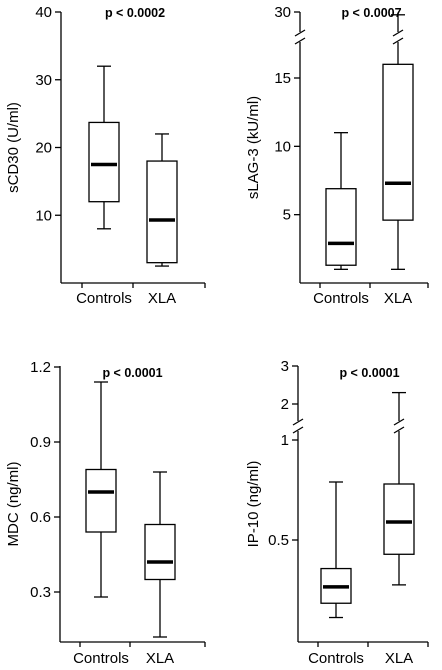 Image resolution: width=442 pixels, height=670 pixels. Describe the element at coordinates (43, 148) in the screenshot. I see `y-tick-label: 20` at that location.